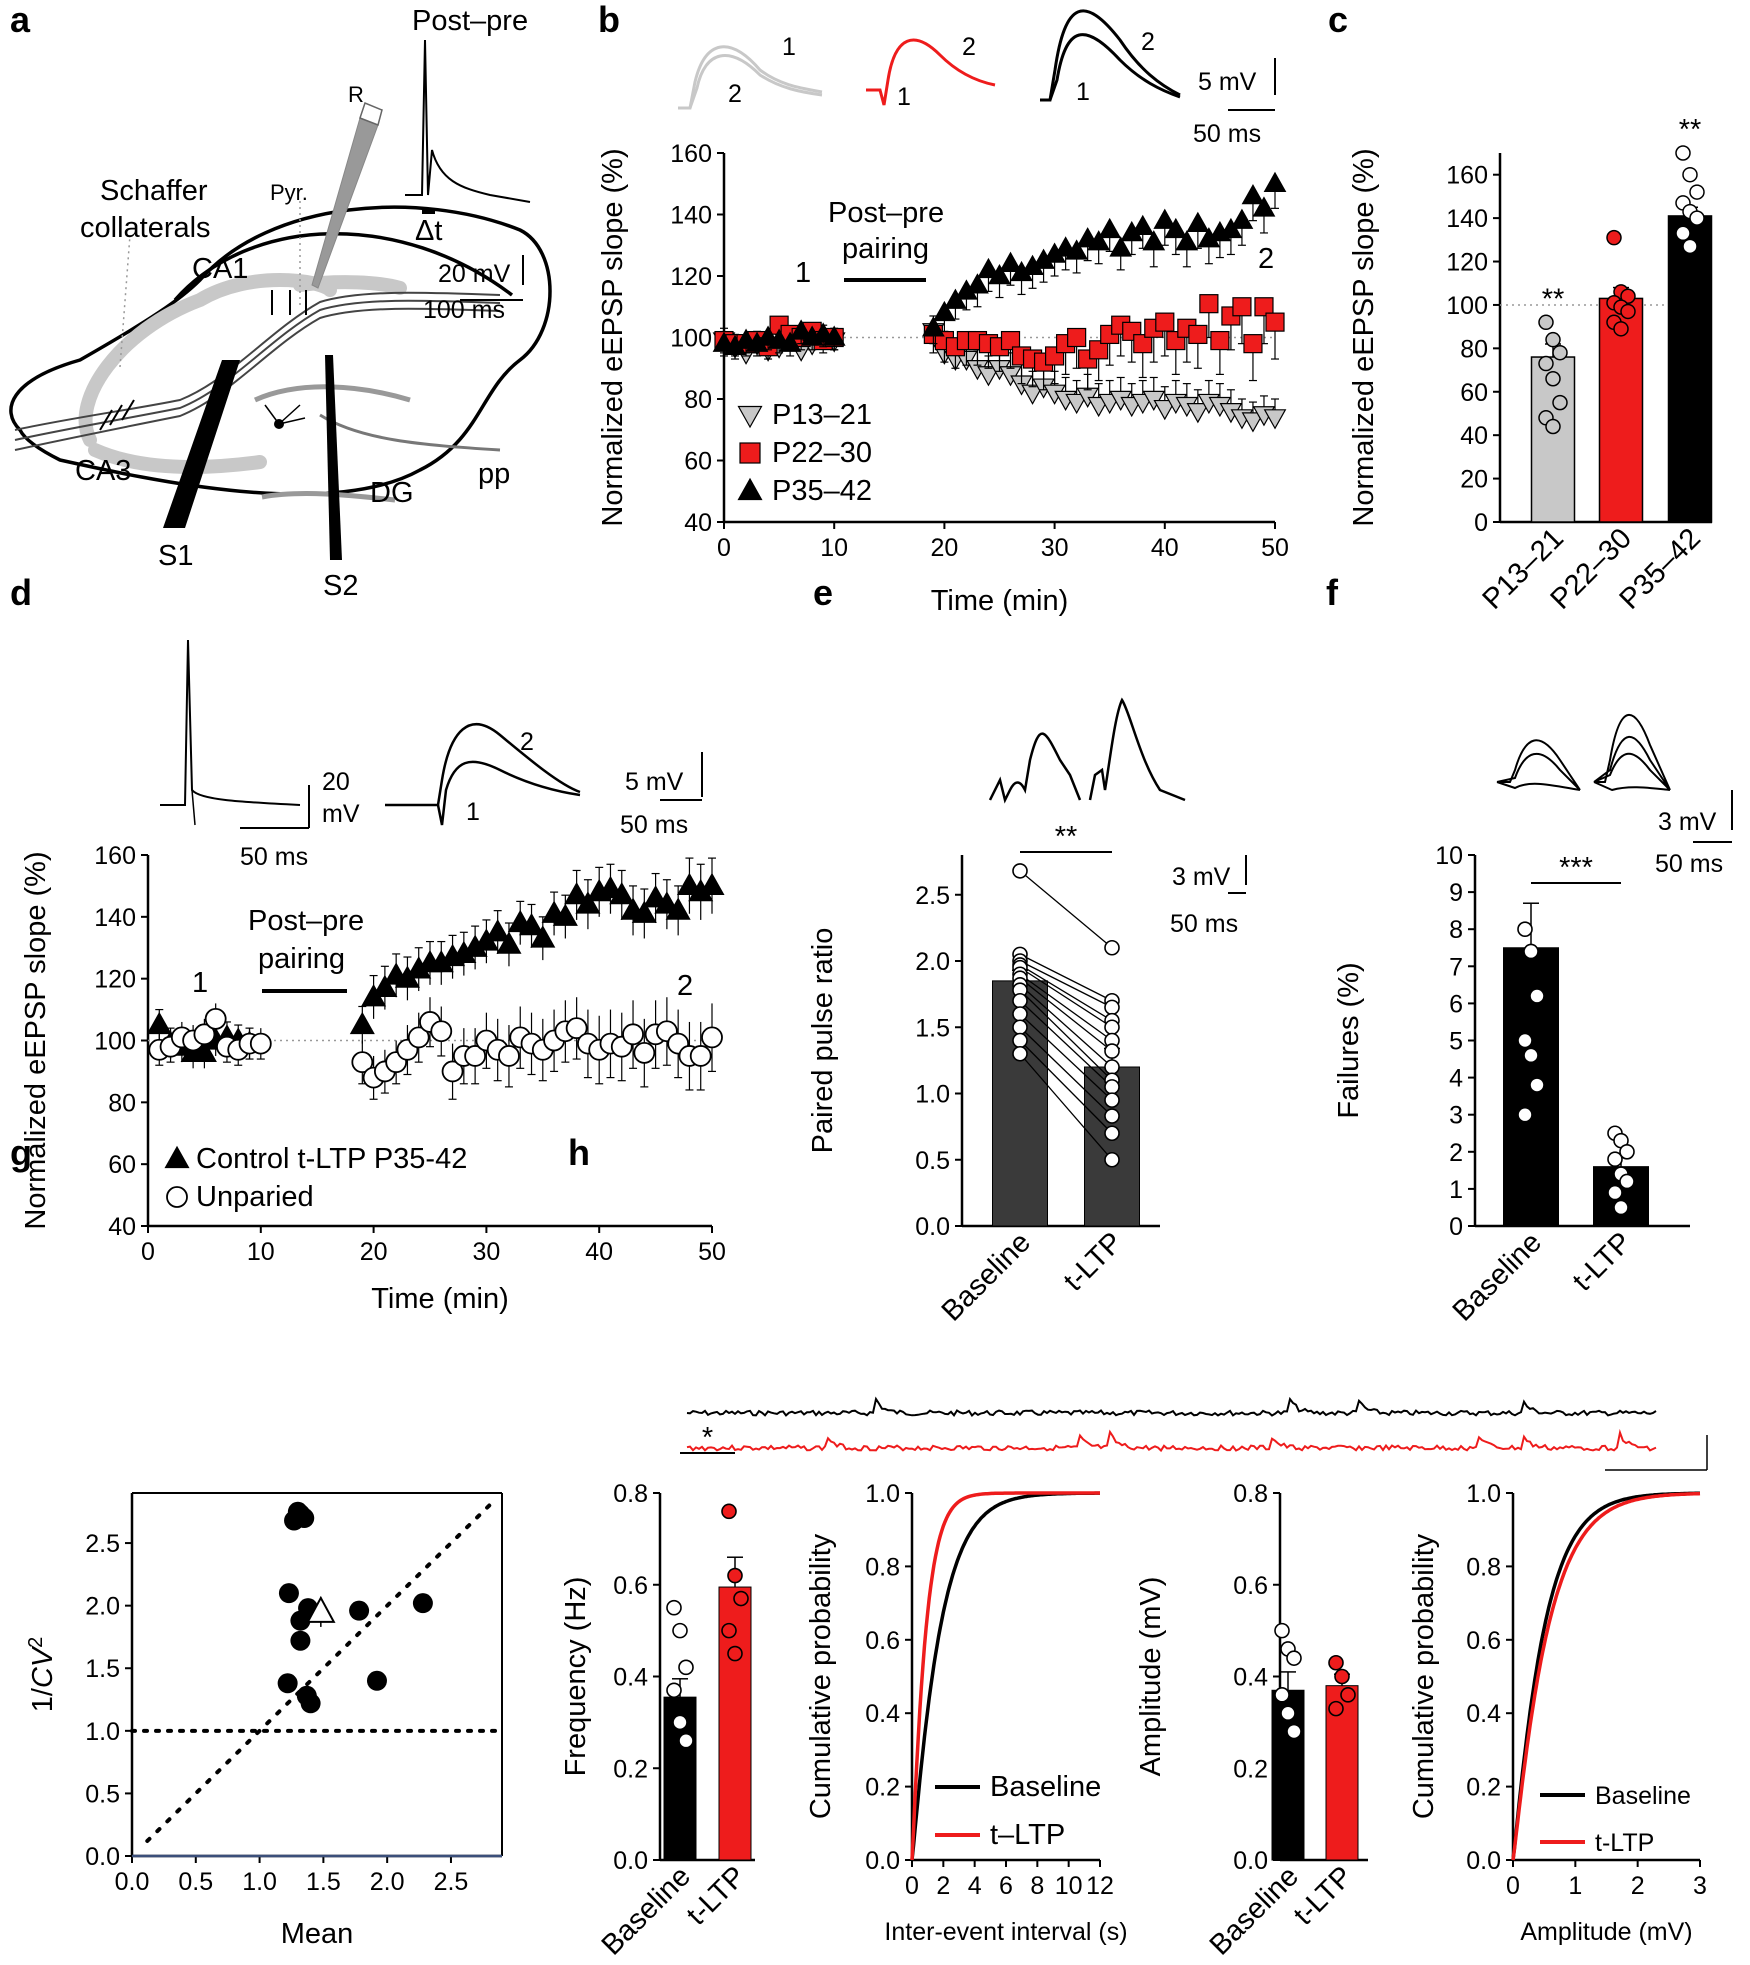 The height and width of the screenshot is (1965, 1750). I want to click on b-p22-30-point, so click(1264, 307).